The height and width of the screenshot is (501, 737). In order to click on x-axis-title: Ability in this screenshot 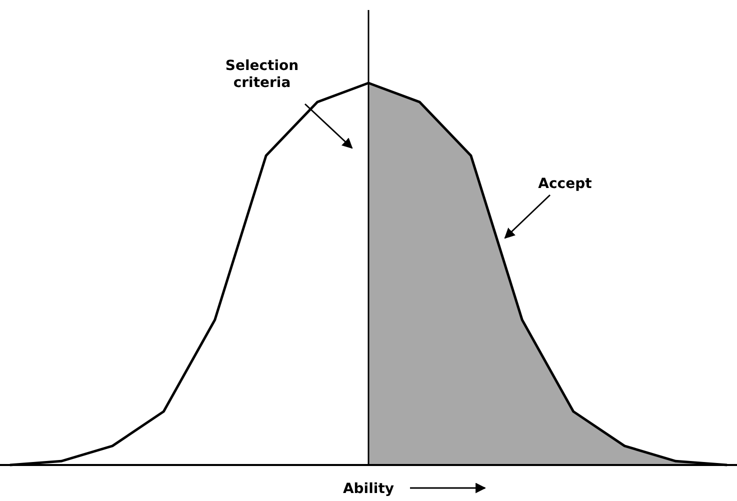, I will do `click(368, 489)`.